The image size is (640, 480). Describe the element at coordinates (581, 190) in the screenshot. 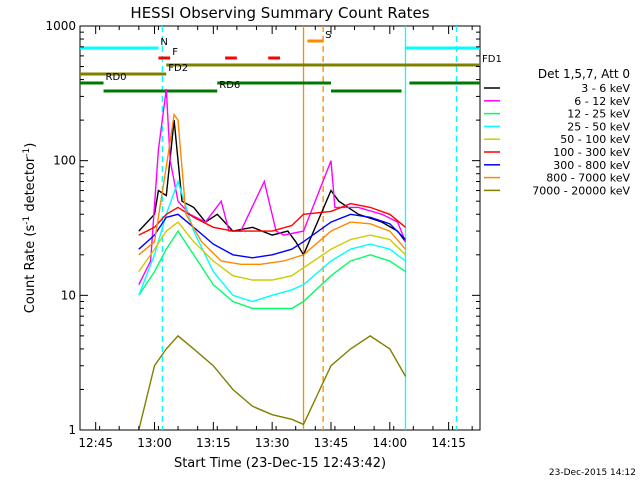

I see `legend-entry: 7000 - 20000 keV` at that location.